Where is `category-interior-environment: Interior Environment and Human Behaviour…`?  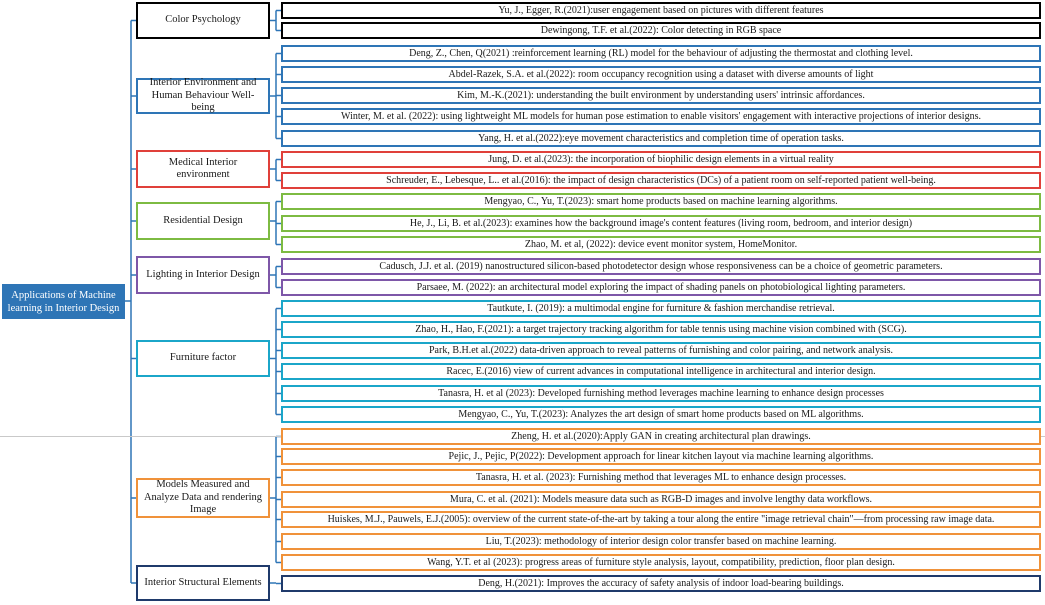 category-interior-environment: Interior Environment and Human Behaviour… is located at coordinates (203, 95).